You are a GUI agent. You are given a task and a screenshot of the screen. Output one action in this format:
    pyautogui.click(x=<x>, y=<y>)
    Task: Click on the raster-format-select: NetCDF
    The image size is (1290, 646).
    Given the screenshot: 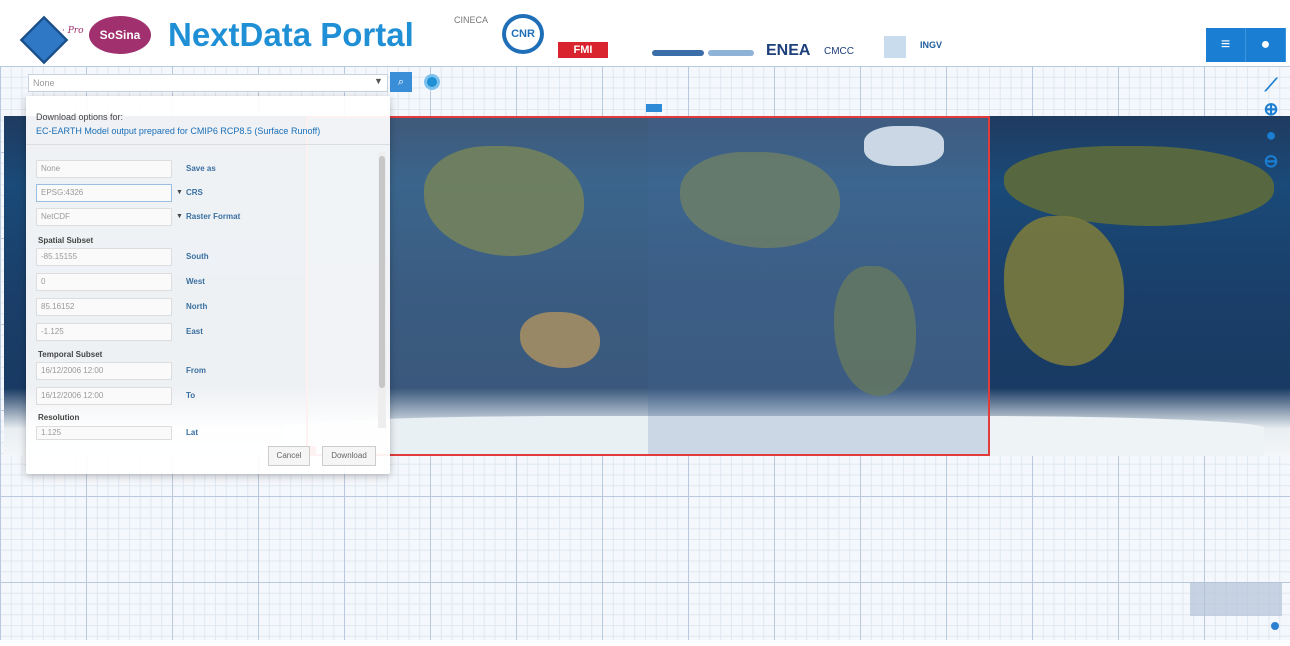 What is the action you would take?
    pyautogui.click(x=104, y=217)
    